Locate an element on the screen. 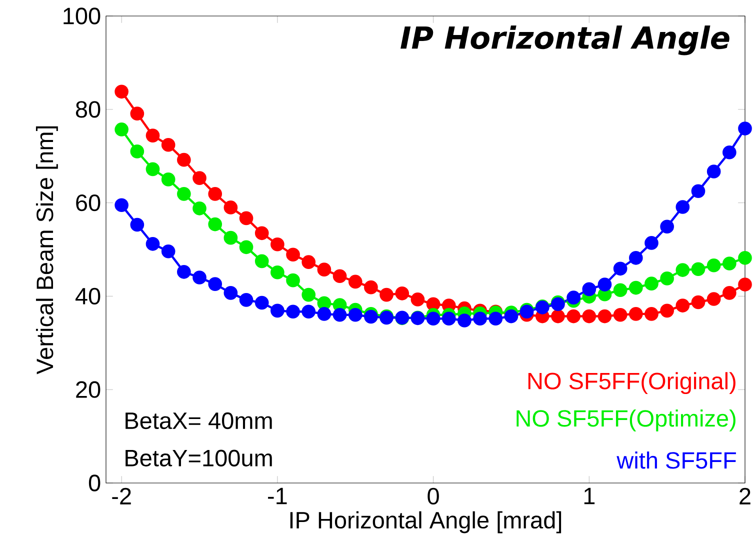 Image resolution: width=753 pixels, height=545 pixels. chart-title: IP Horizontal Angle is located at coordinates (565, 41).